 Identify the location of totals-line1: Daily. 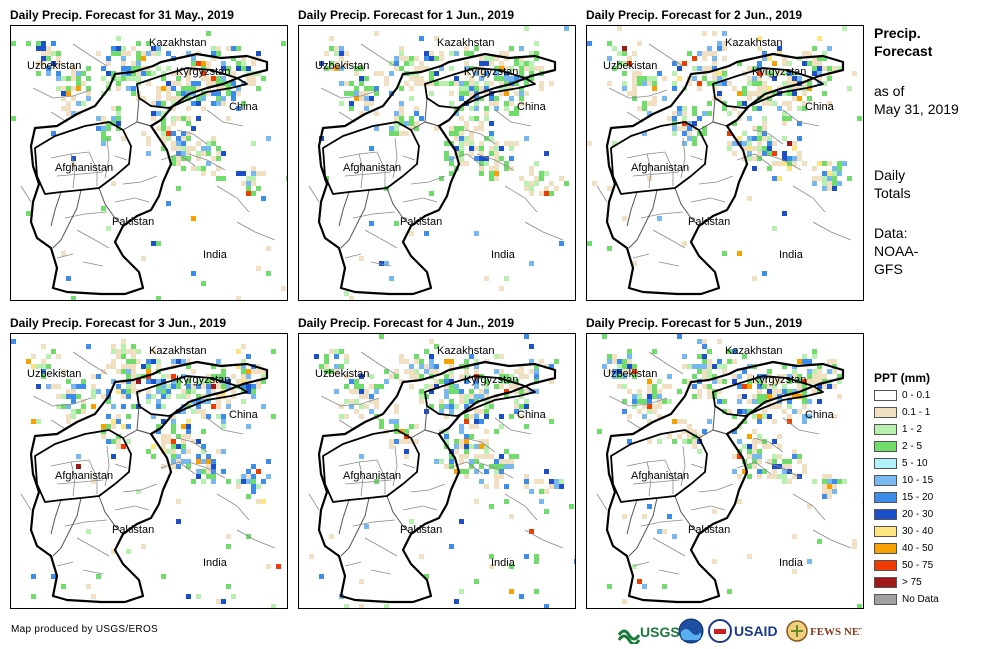
(890, 175).